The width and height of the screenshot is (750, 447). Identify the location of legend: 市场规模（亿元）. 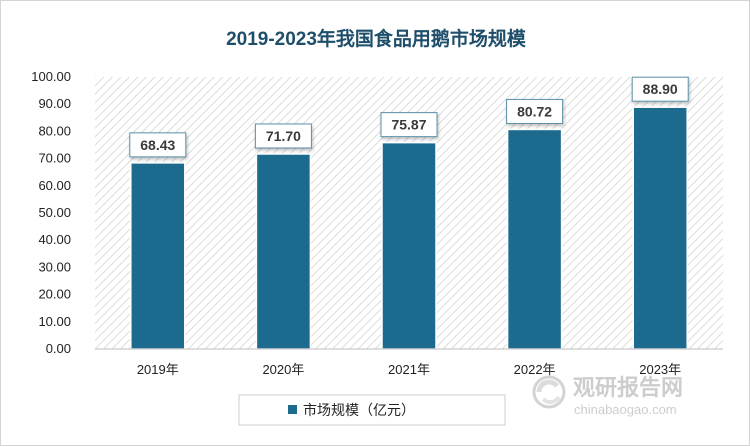
(372, 410).